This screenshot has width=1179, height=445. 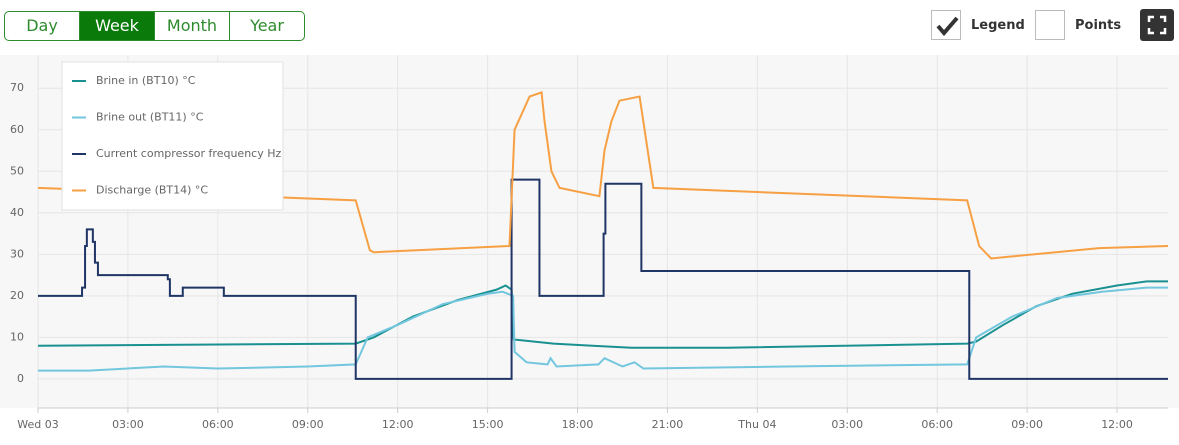 I want to click on y-tick-label: 60, so click(x=17, y=129).